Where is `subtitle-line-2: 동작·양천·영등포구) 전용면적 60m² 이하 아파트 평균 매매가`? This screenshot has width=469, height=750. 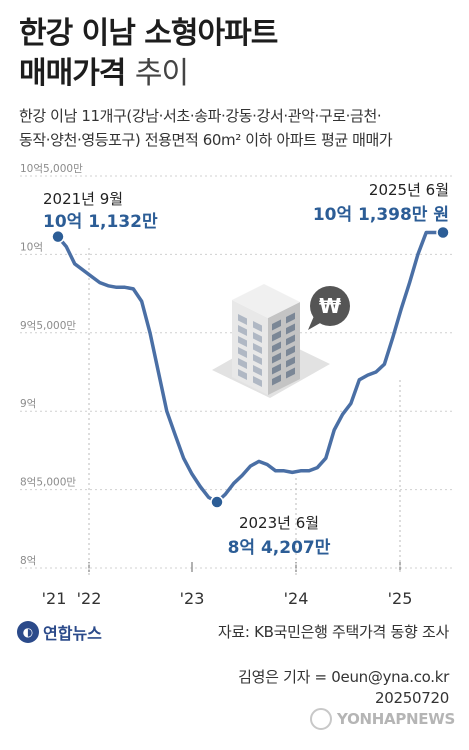
subtitle-line-2: 동작·양천·영등포구) 전용면적 60m² 이하 아파트 평균 매매가 is located at coordinates (206, 140).